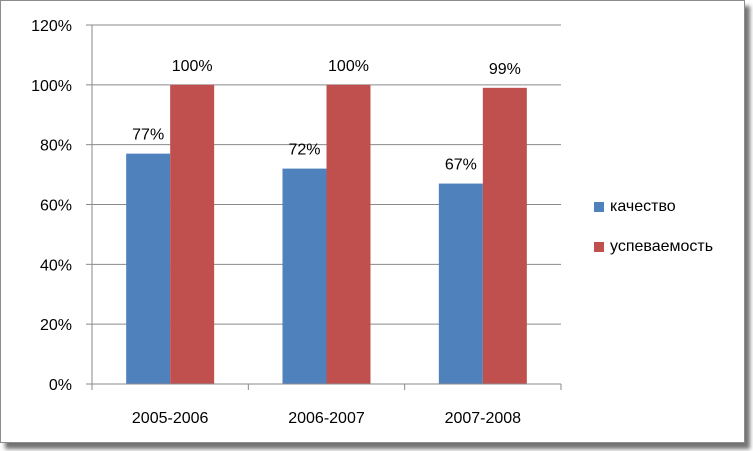 This screenshot has height=451, width=753. I want to click on data-label: 67%, so click(461, 165).